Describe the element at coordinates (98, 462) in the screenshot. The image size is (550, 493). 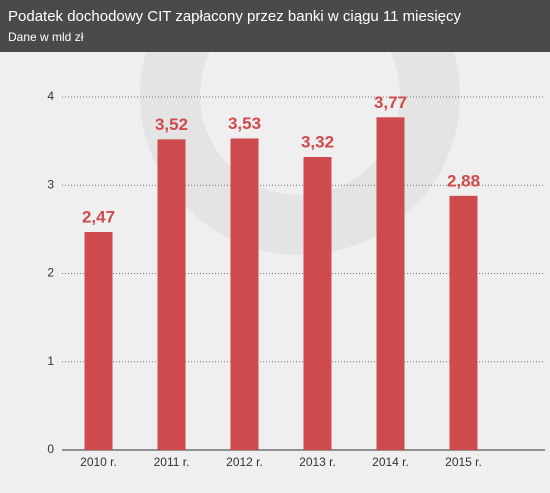
I see `x-tick-label: 2010 r.` at that location.